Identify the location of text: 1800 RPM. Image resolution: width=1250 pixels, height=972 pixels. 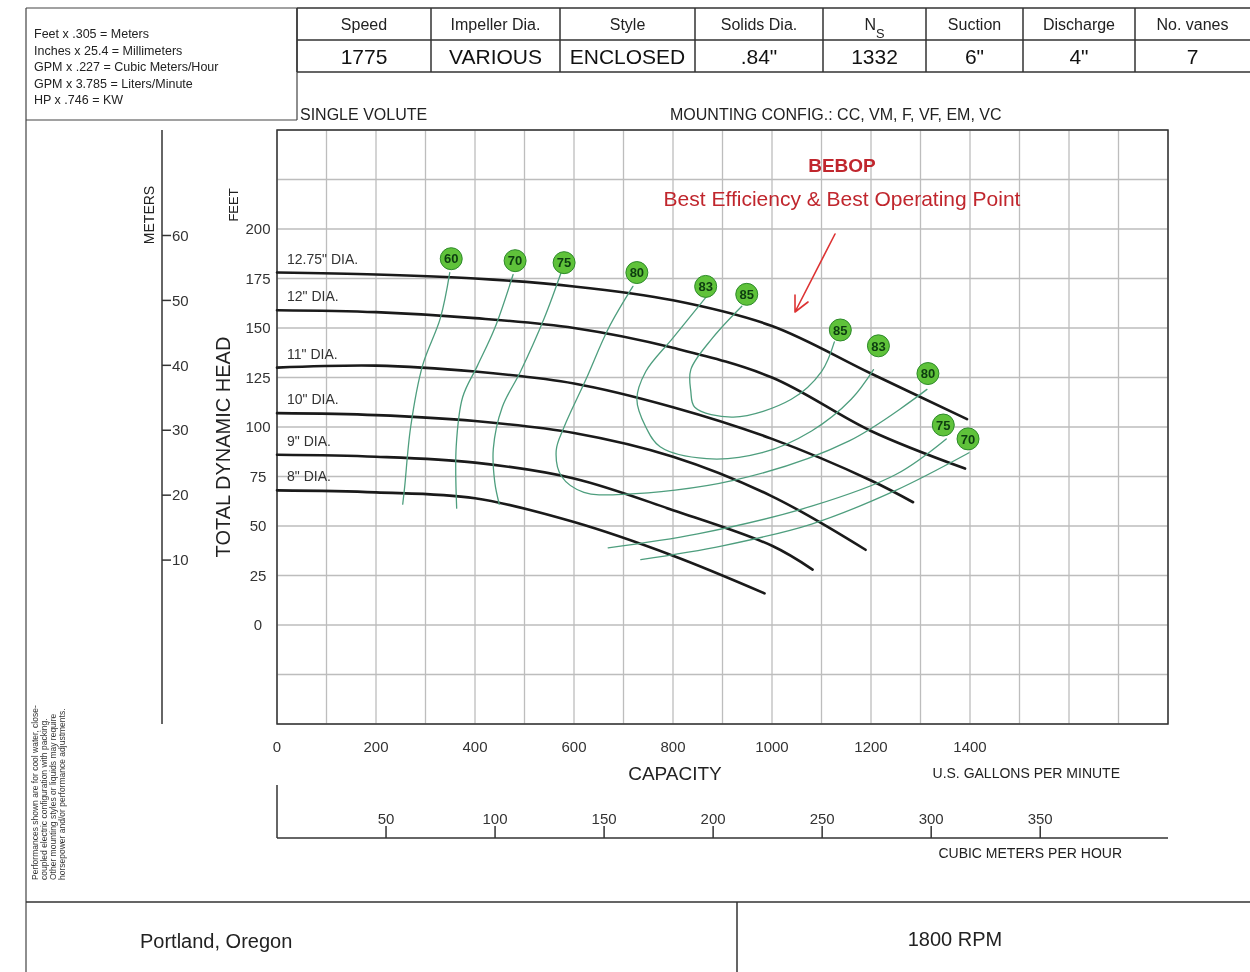
(955, 939).